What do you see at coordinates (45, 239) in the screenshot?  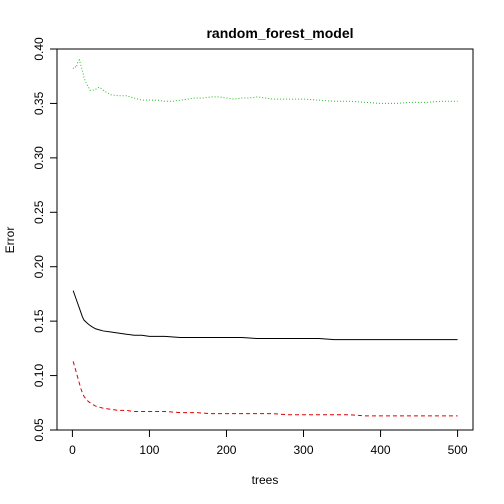 I see `y-axis: 0.05 0.10 0.15 0.20 0.25 0.30 0.35 0.40` at bounding box center [45, 239].